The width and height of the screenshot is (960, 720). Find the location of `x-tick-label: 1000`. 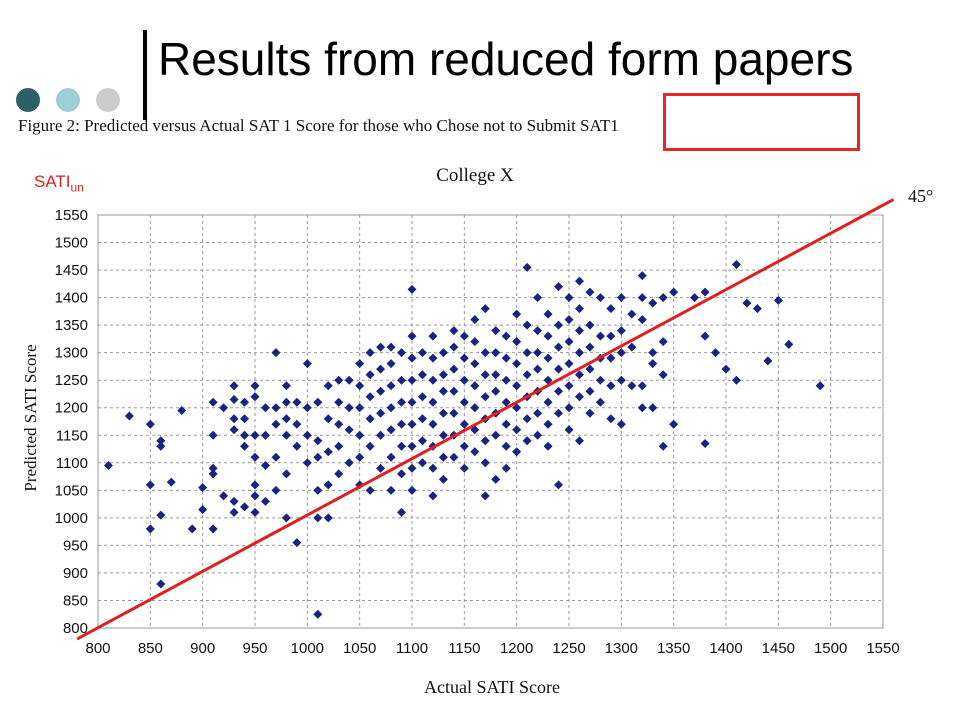

x-tick-label: 1000 is located at coordinates (307, 648).